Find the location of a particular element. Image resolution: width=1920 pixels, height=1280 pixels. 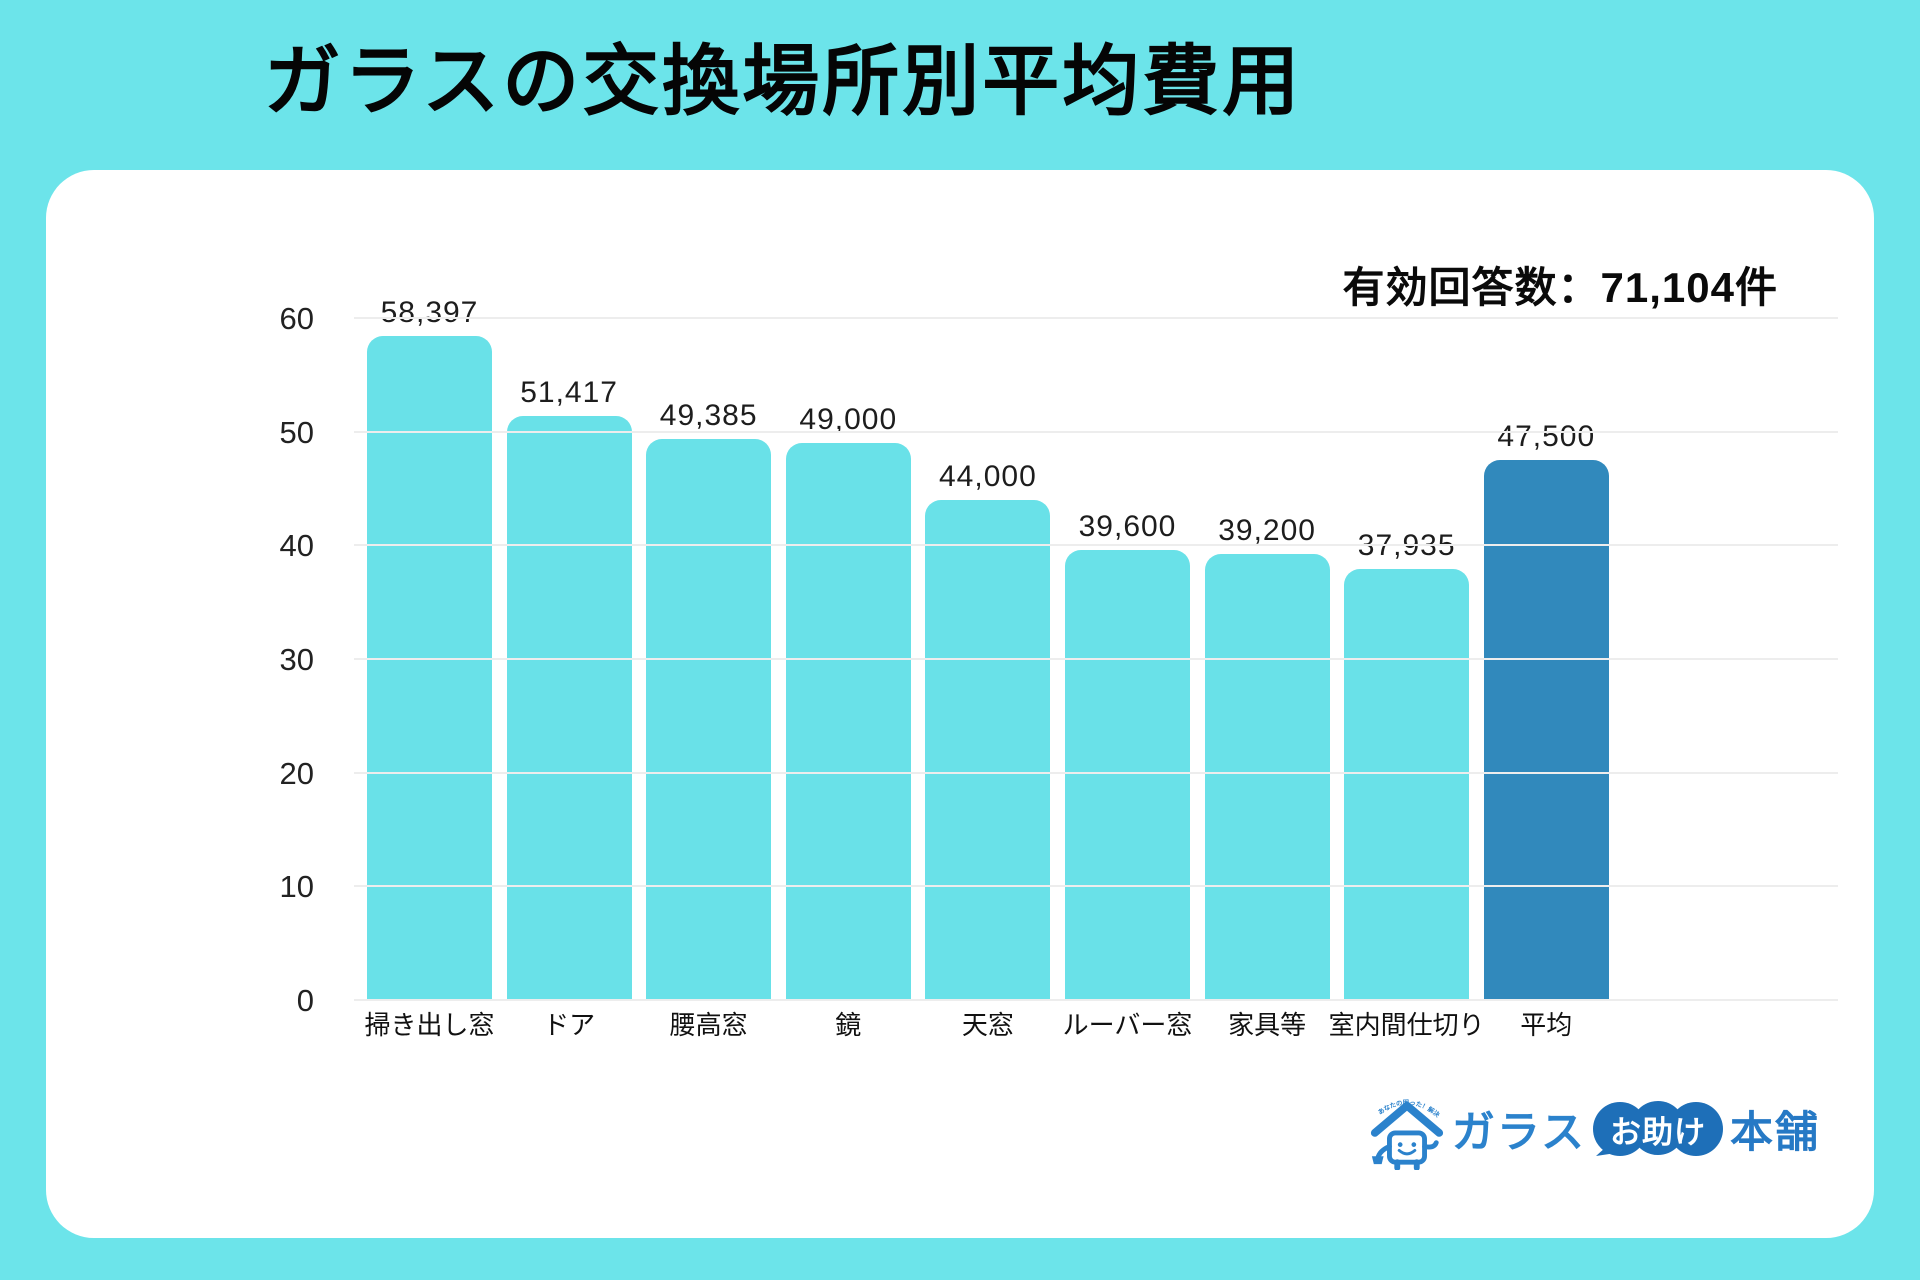

bar-category-label: 腰高窓 is located at coordinates (708, 1025).